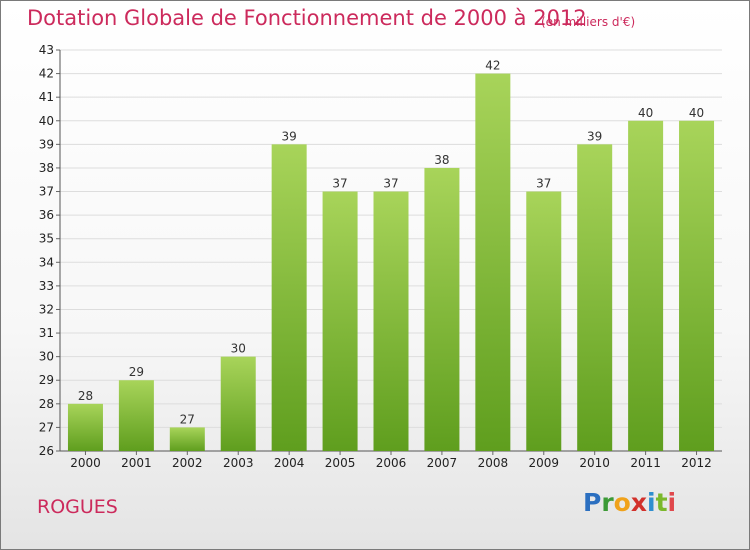 Image resolution: width=750 pixels, height=550 pixels. I want to click on x-tick-label: 2010, so click(594, 463).